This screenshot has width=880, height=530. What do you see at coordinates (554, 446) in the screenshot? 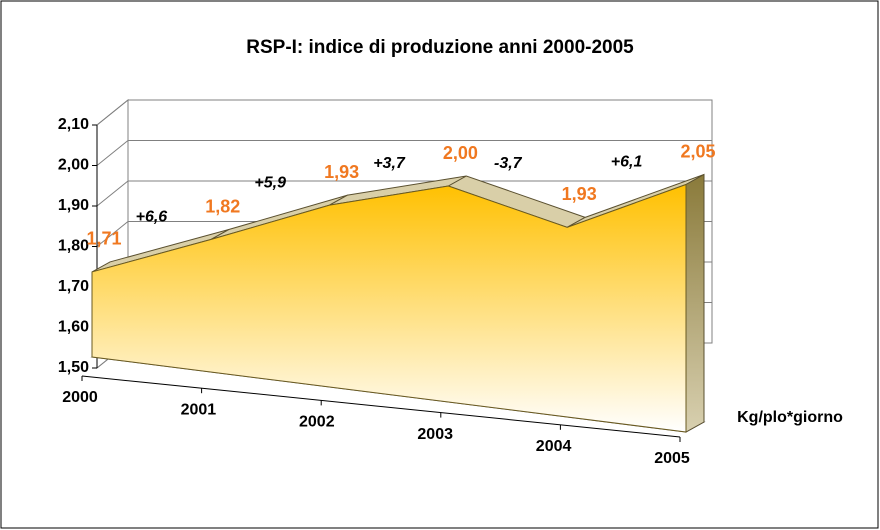
I see `x-tick-label: 2004` at bounding box center [554, 446].